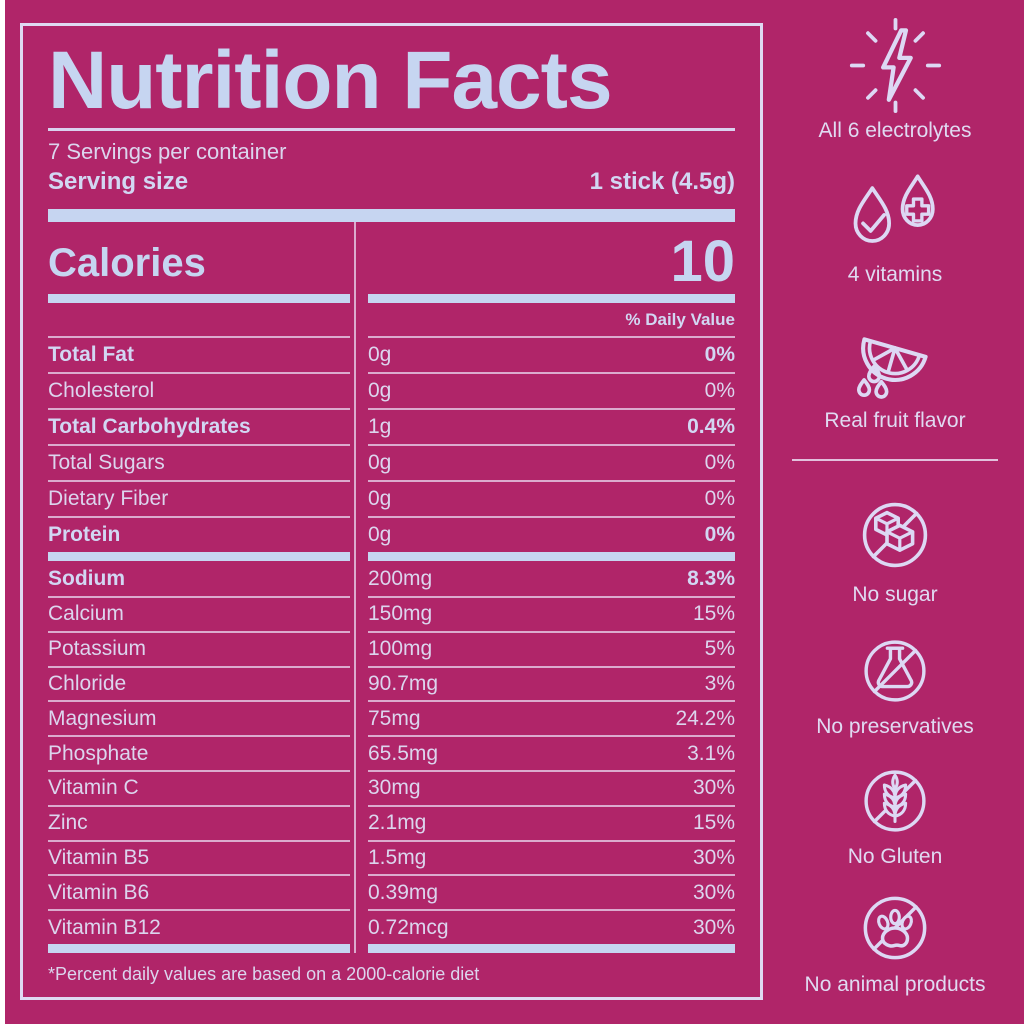  I want to click on page-edge, so click(2, 512).